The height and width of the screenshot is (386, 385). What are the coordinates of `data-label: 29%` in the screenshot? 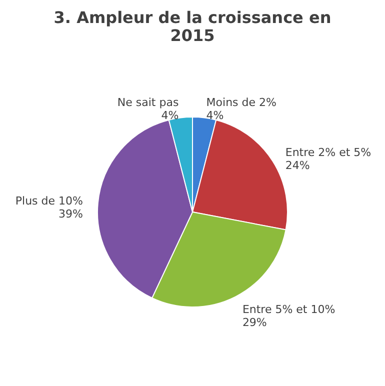 It's located at (254, 323).